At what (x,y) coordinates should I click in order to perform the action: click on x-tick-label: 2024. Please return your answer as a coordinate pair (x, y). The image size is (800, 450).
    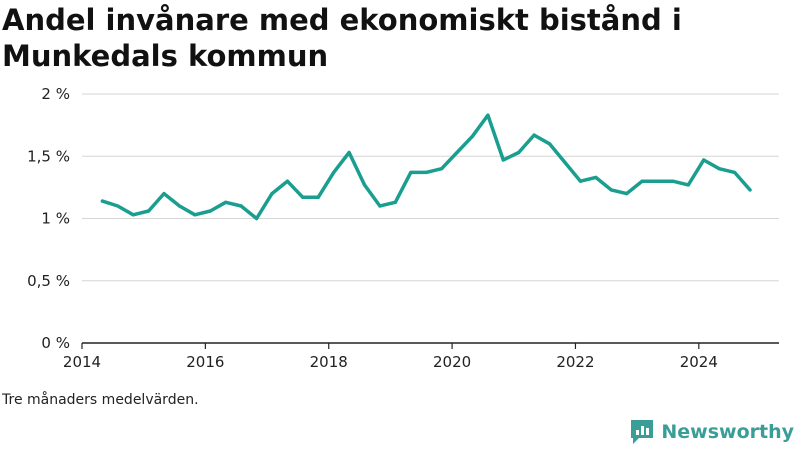
    Looking at the image, I should click on (699, 362).